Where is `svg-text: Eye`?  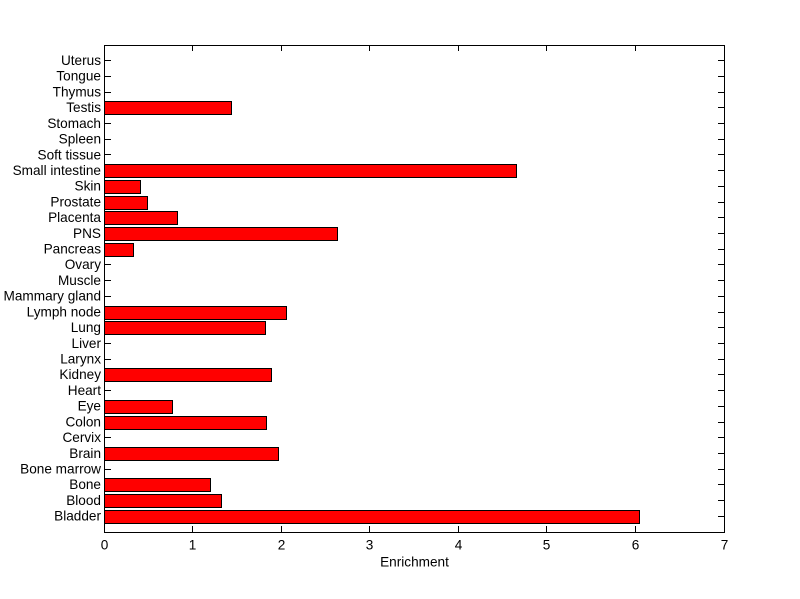
svg-text: Eye is located at coordinates (89, 406).